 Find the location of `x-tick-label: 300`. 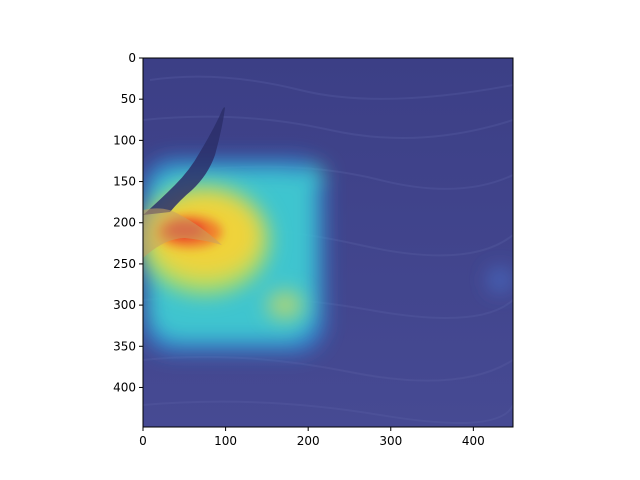

x-tick-label: 300 is located at coordinates (390, 441).